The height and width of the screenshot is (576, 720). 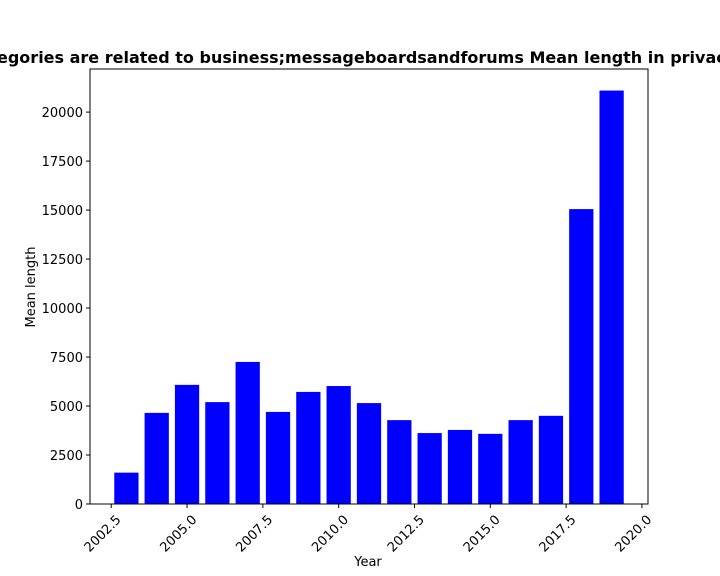 What do you see at coordinates (399, 462) in the screenshot?
I see `bar-2012` at bounding box center [399, 462].